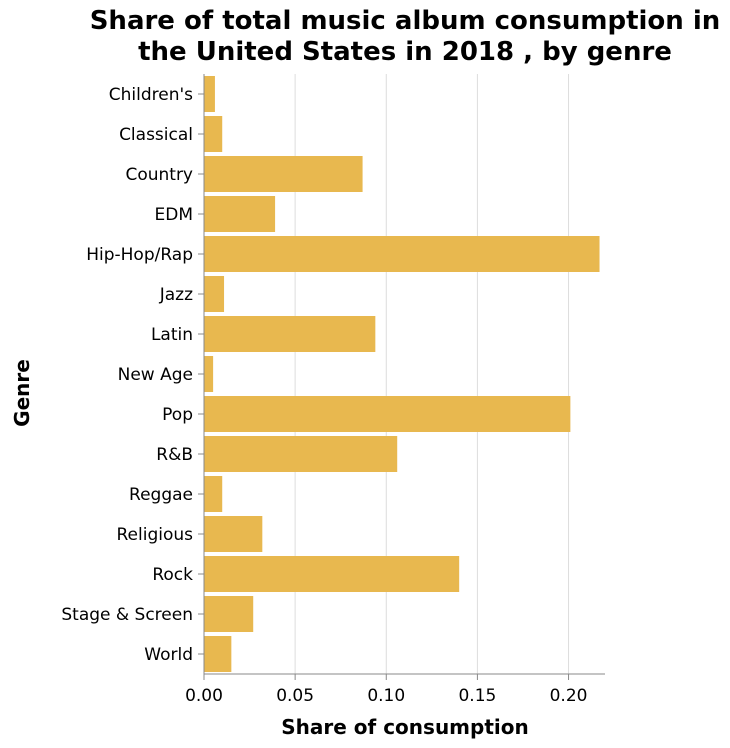  Describe the element at coordinates (177, 415) in the screenshot. I see `y-tick-label: Pop` at that location.